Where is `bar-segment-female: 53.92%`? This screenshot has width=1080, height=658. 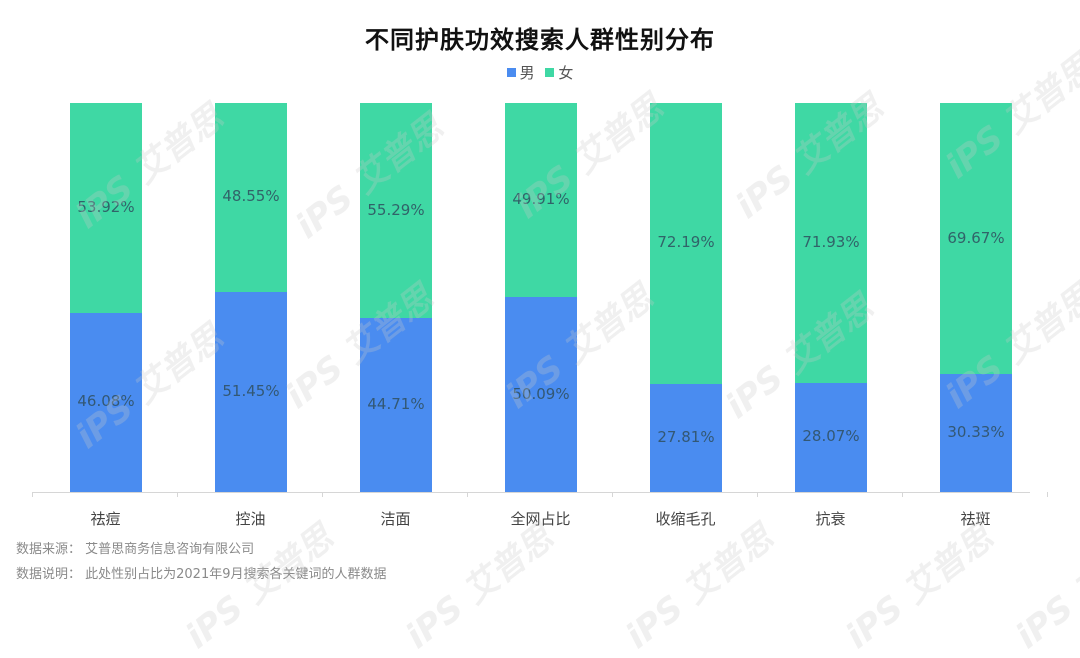
bar-segment-female: 53.92% is located at coordinates (106, 208).